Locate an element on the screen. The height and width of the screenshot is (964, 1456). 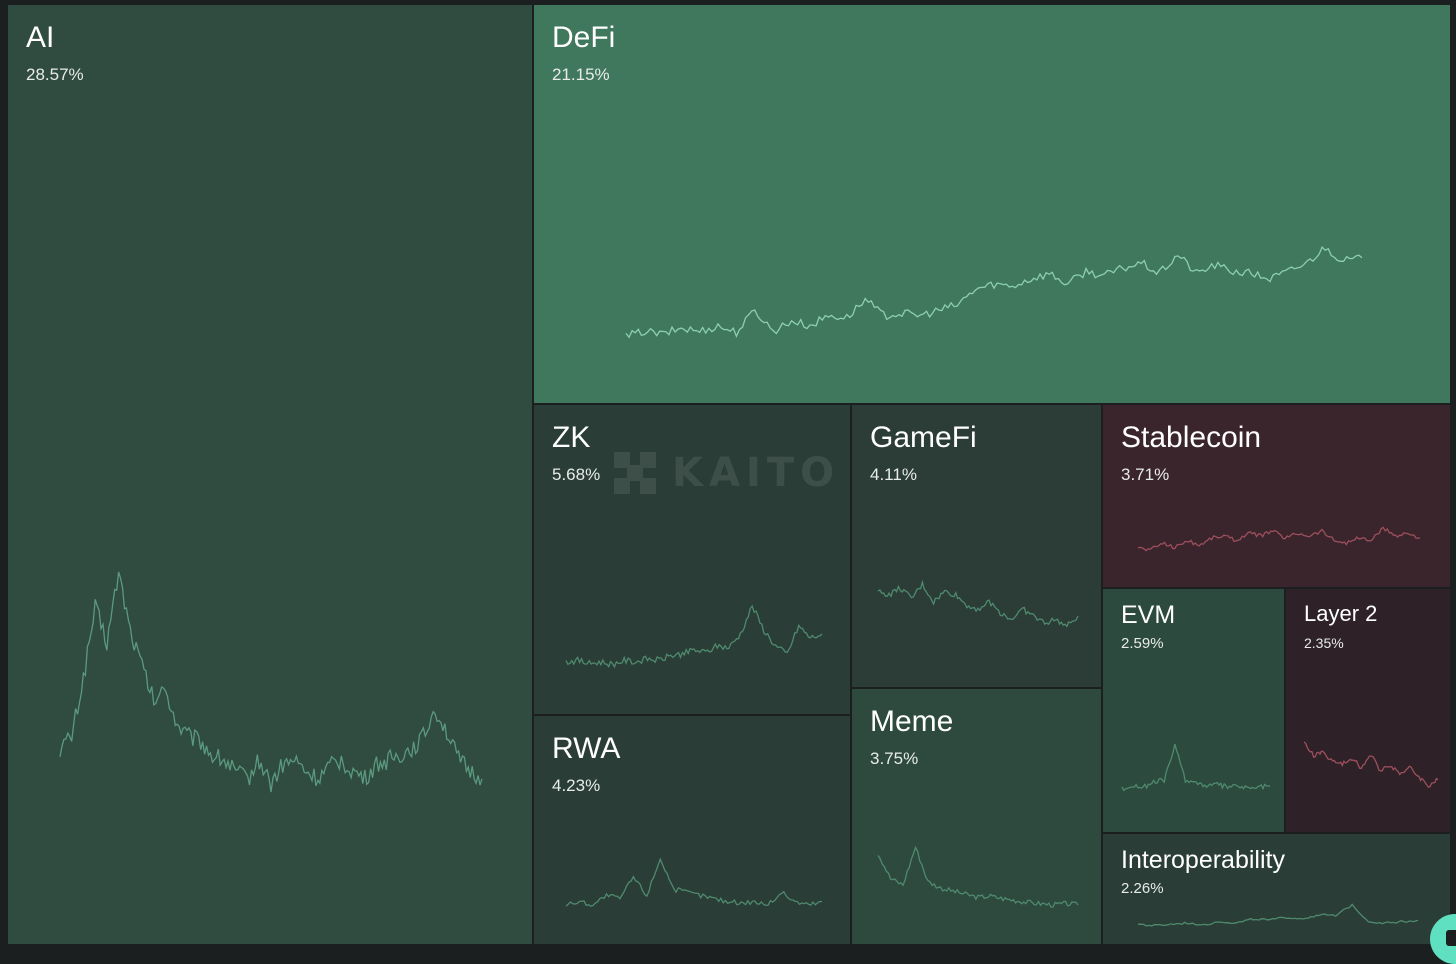
sparkline-rwa is located at coordinates (694, 882).